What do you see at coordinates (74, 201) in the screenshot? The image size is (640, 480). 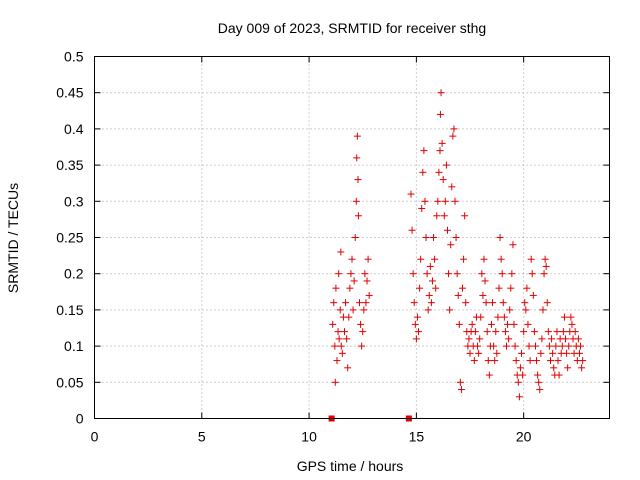 I see `y-tick-label: 0.3` at bounding box center [74, 201].